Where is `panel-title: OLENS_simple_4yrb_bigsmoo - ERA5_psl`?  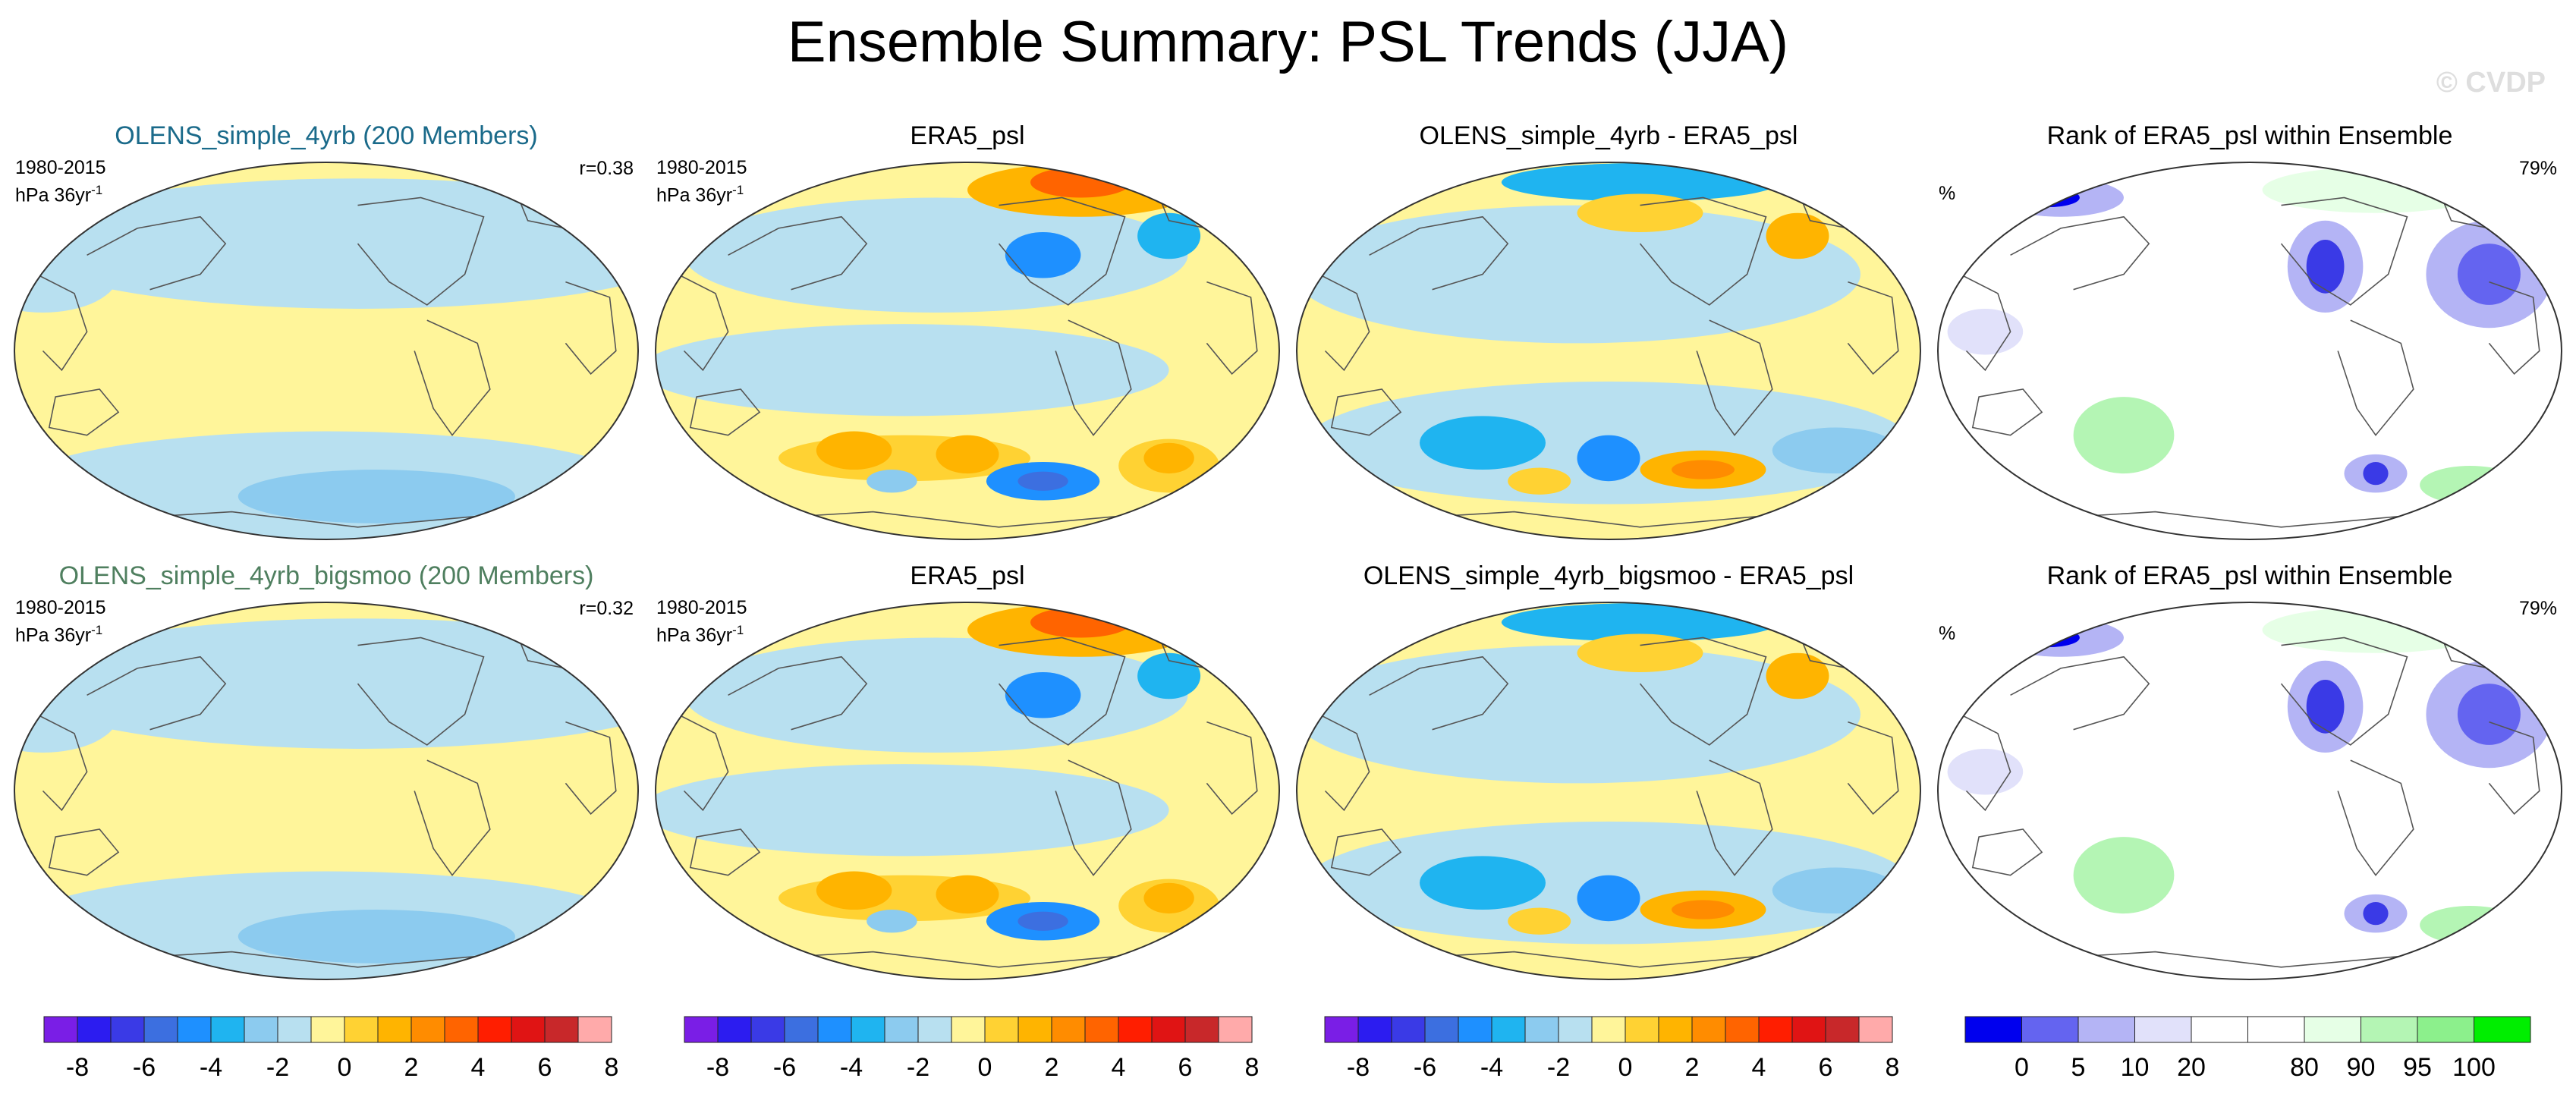
panel-title: OLENS_simple_4yrb_bigsmoo - ERA5_psl is located at coordinates (1608, 575).